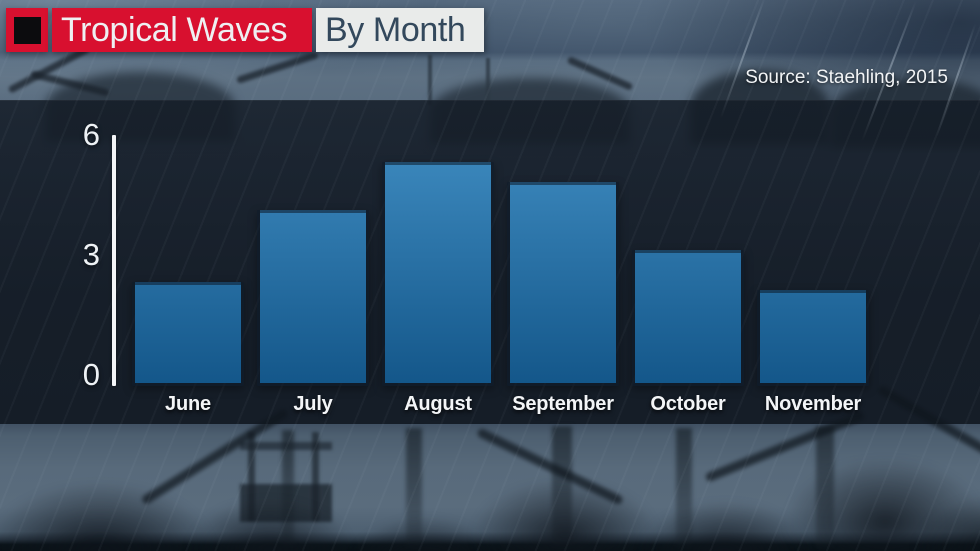  What do you see at coordinates (563, 404) in the screenshot?
I see `x-label-september: September` at bounding box center [563, 404].